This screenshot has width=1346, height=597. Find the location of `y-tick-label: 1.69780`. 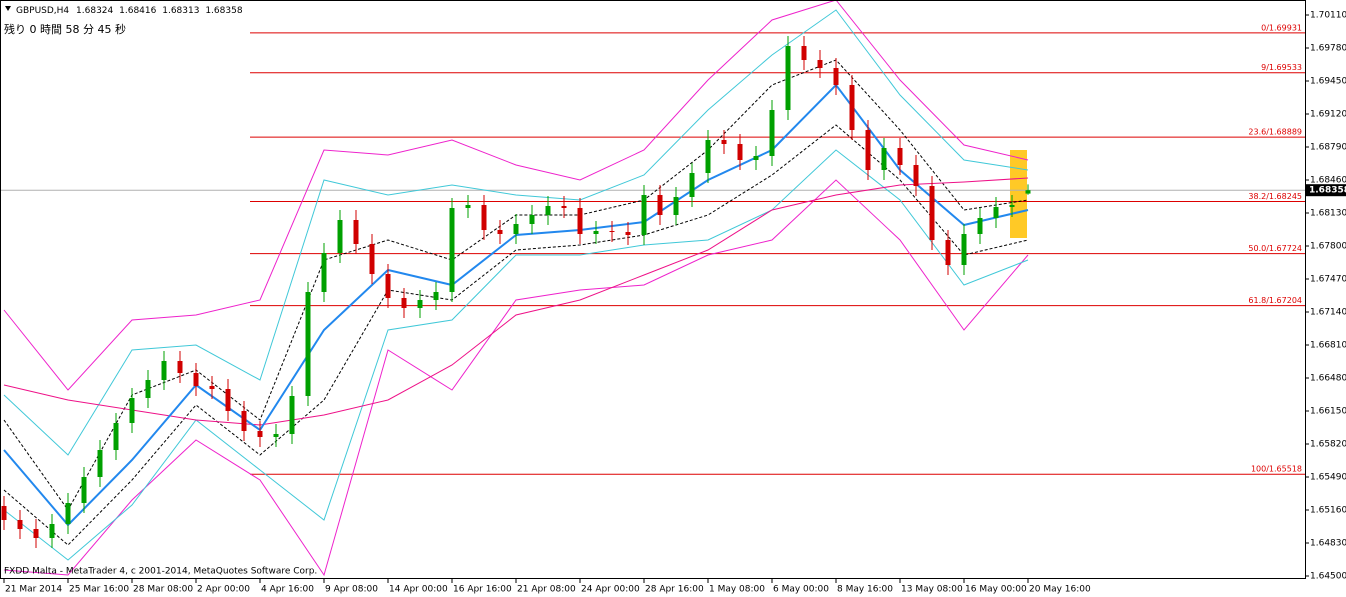

y-tick-label: 1.69780 is located at coordinates (1328, 49).